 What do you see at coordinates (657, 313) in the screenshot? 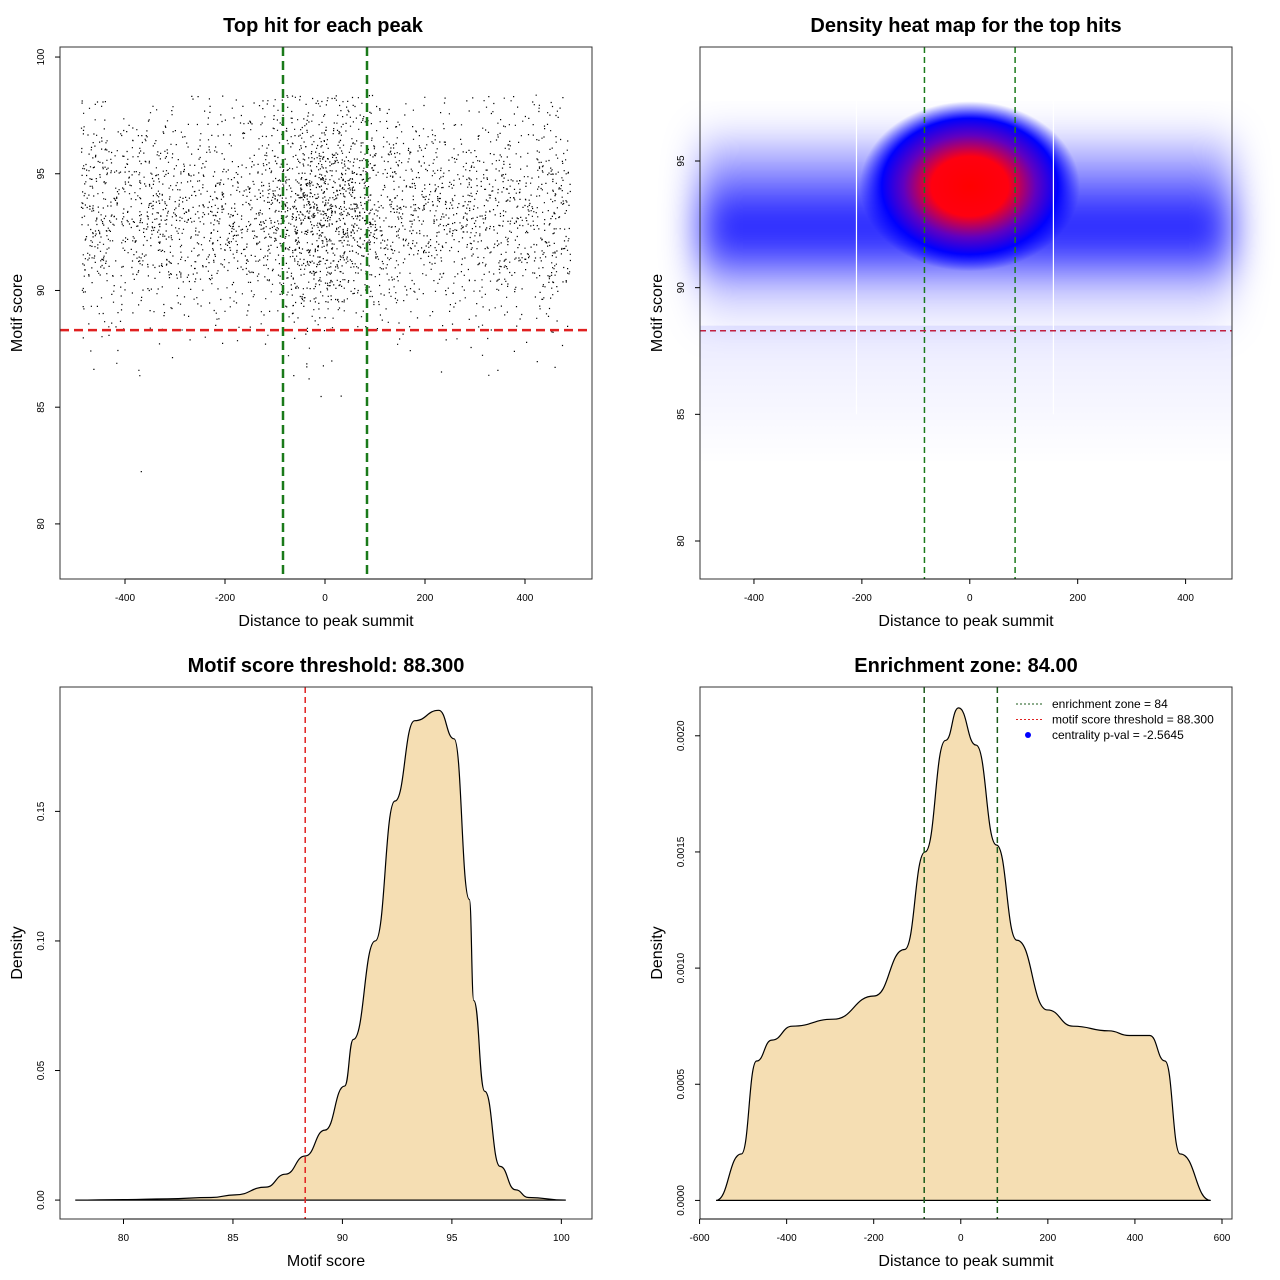
I see `panel2-ylabel: Motif score` at bounding box center [657, 313].